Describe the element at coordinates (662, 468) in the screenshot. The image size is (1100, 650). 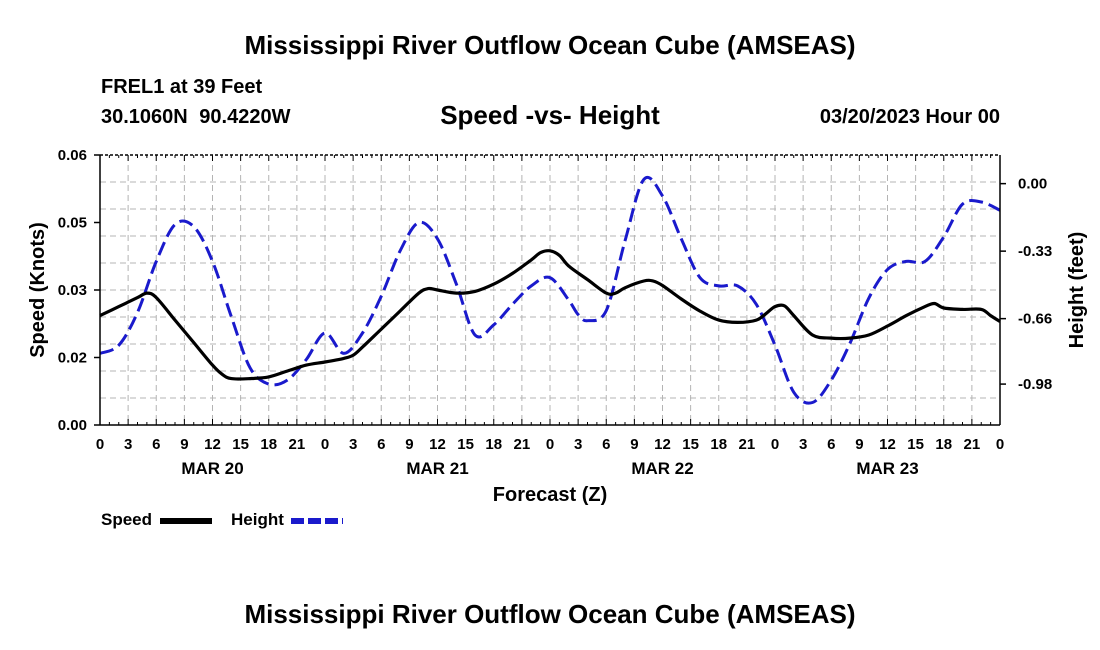
I see `day-label: MAR 22` at that location.